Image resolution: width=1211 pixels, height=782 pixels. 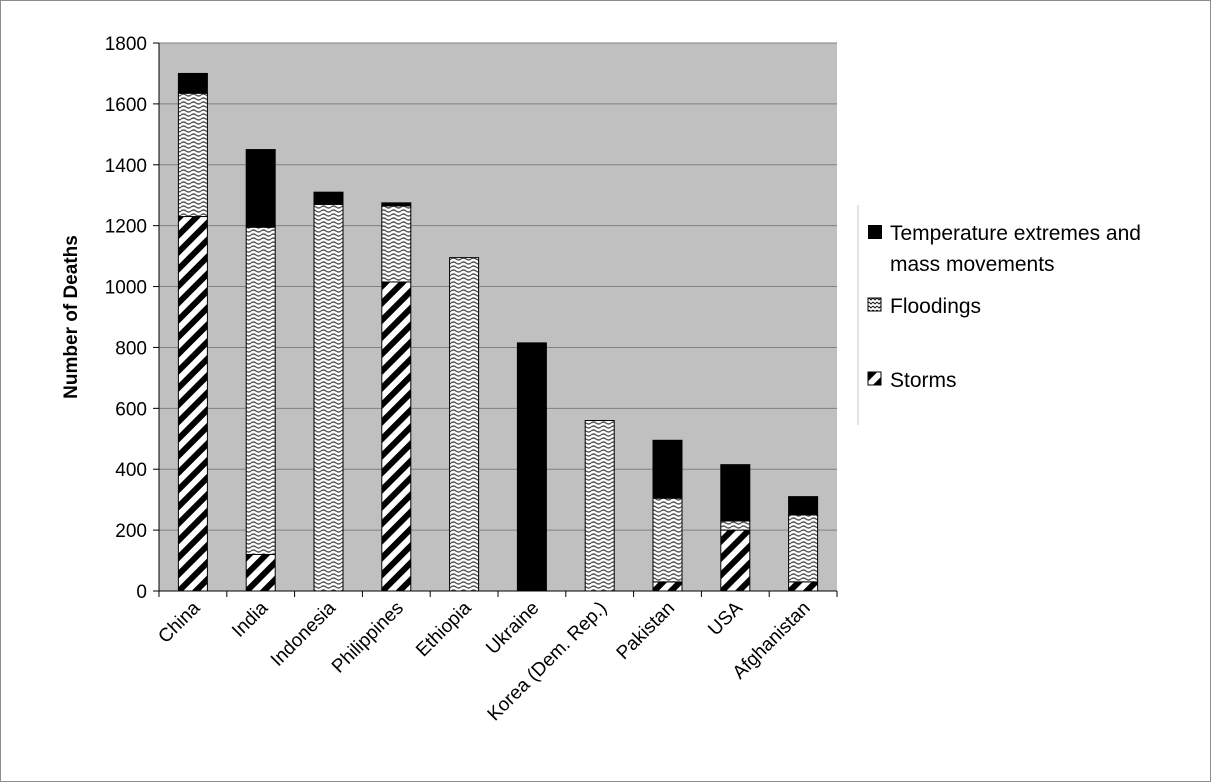 I want to click on category-label: India, so click(x=250, y=619).